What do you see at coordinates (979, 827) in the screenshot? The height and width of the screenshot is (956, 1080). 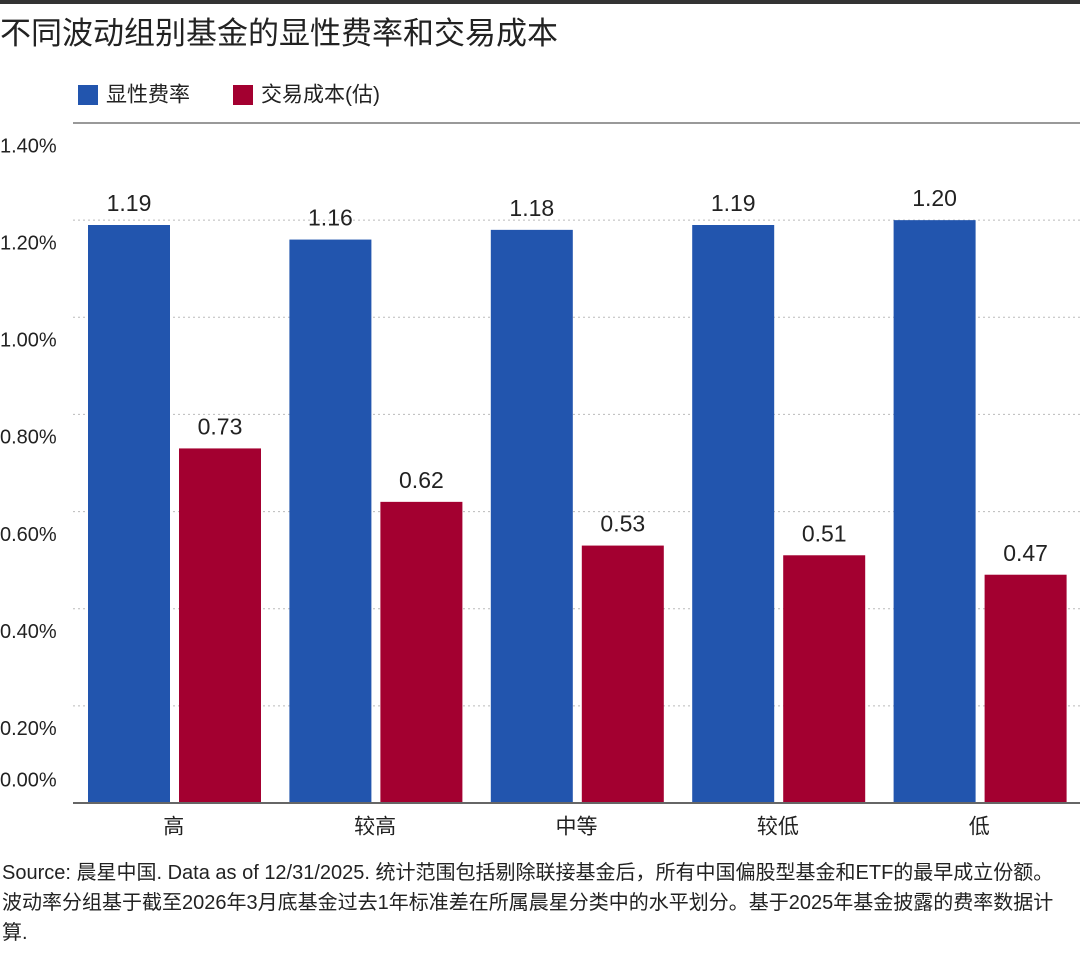 I see `x-tick-label: 低` at bounding box center [979, 827].